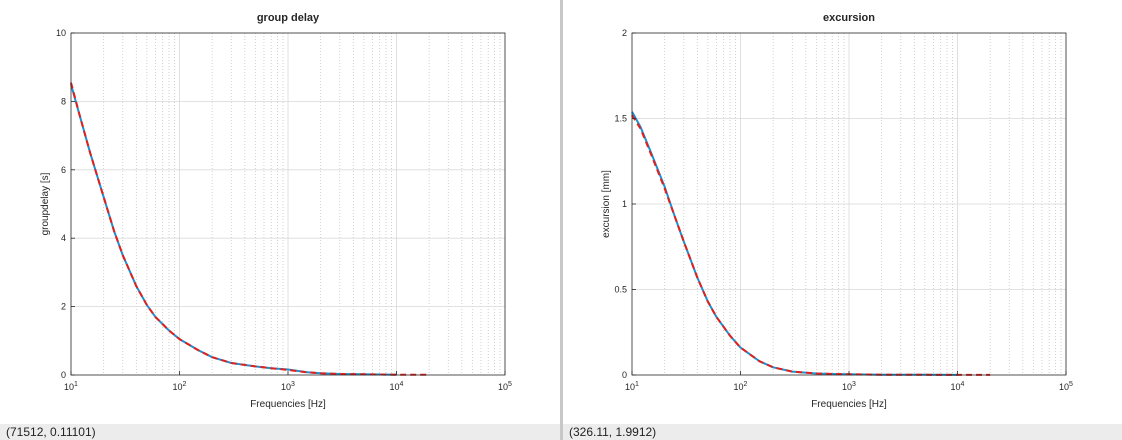  Describe the element at coordinates (288, 18) in the screenshot. I see `chart-title: group delay` at that location.